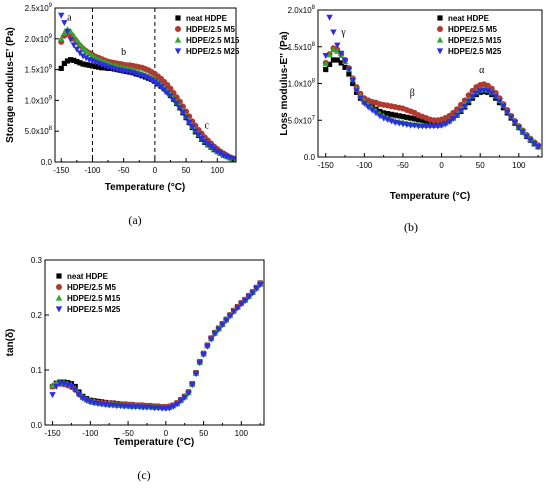 This screenshot has width=550, height=490. What do you see at coordinates (10, 85) in the screenshot?
I see `y-axis-label: Storage modulus-E' (Pa)` at bounding box center [10, 85].